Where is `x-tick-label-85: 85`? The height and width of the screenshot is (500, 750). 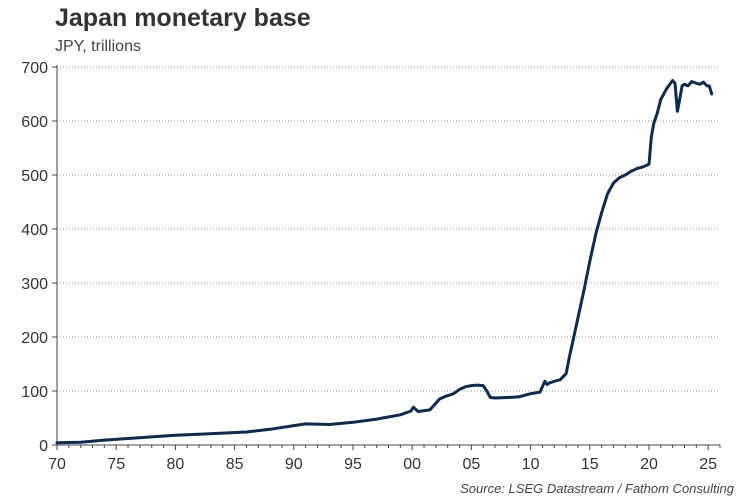
x-tick-label-85: 85 is located at coordinates (235, 464).